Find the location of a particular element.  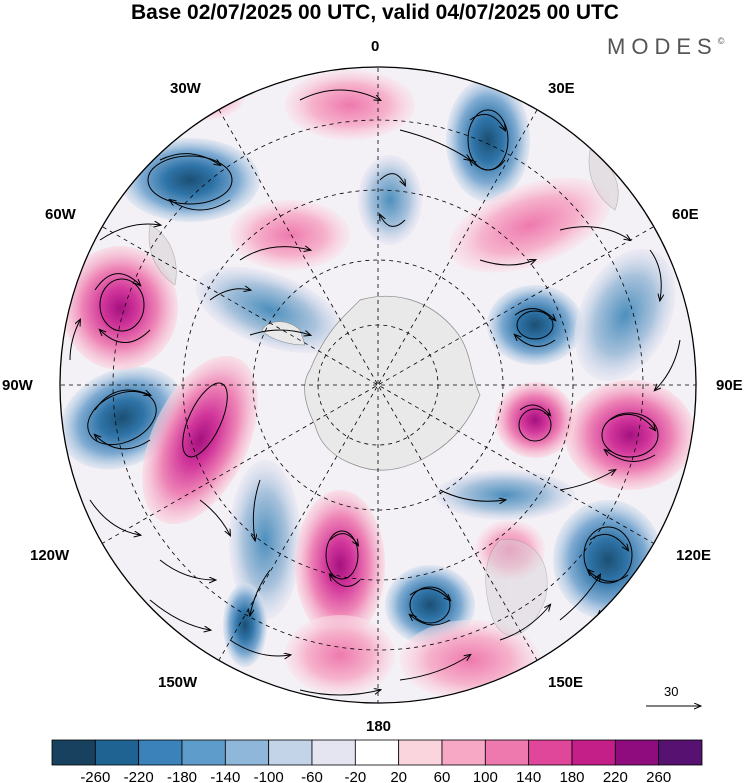

colorbar-tick-label: 20 is located at coordinates (398, 776).